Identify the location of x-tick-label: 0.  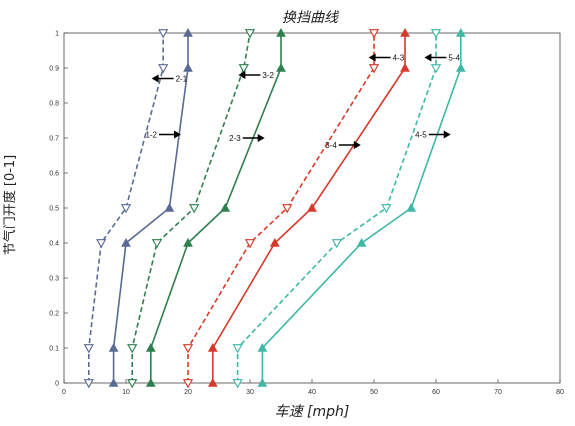
(64, 392).